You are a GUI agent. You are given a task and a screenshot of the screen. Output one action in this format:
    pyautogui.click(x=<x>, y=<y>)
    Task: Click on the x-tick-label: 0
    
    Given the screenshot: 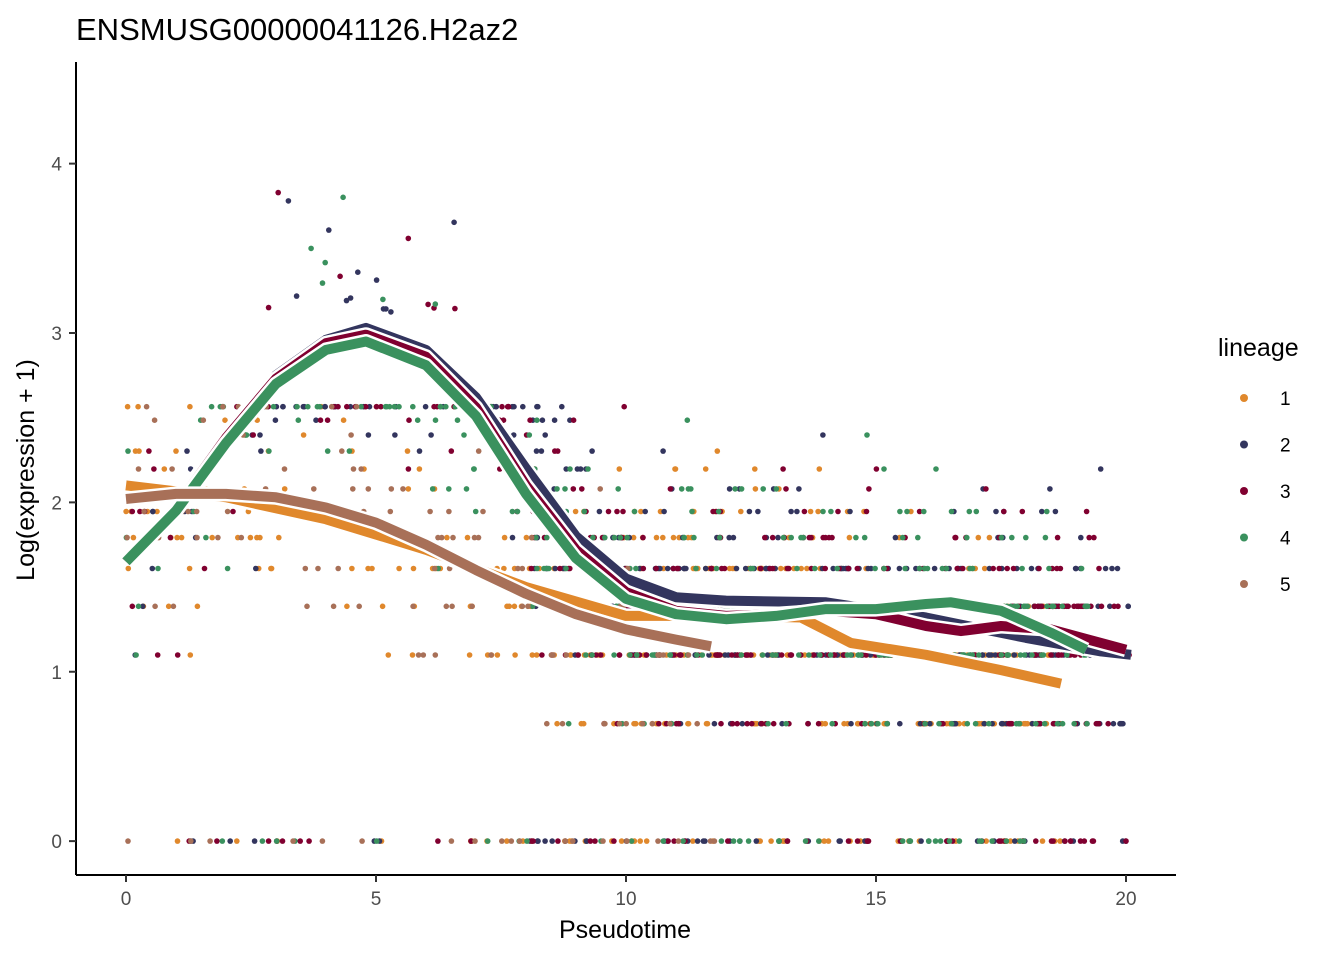 What is the action you would take?
    pyautogui.click(x=126, y=899)
    